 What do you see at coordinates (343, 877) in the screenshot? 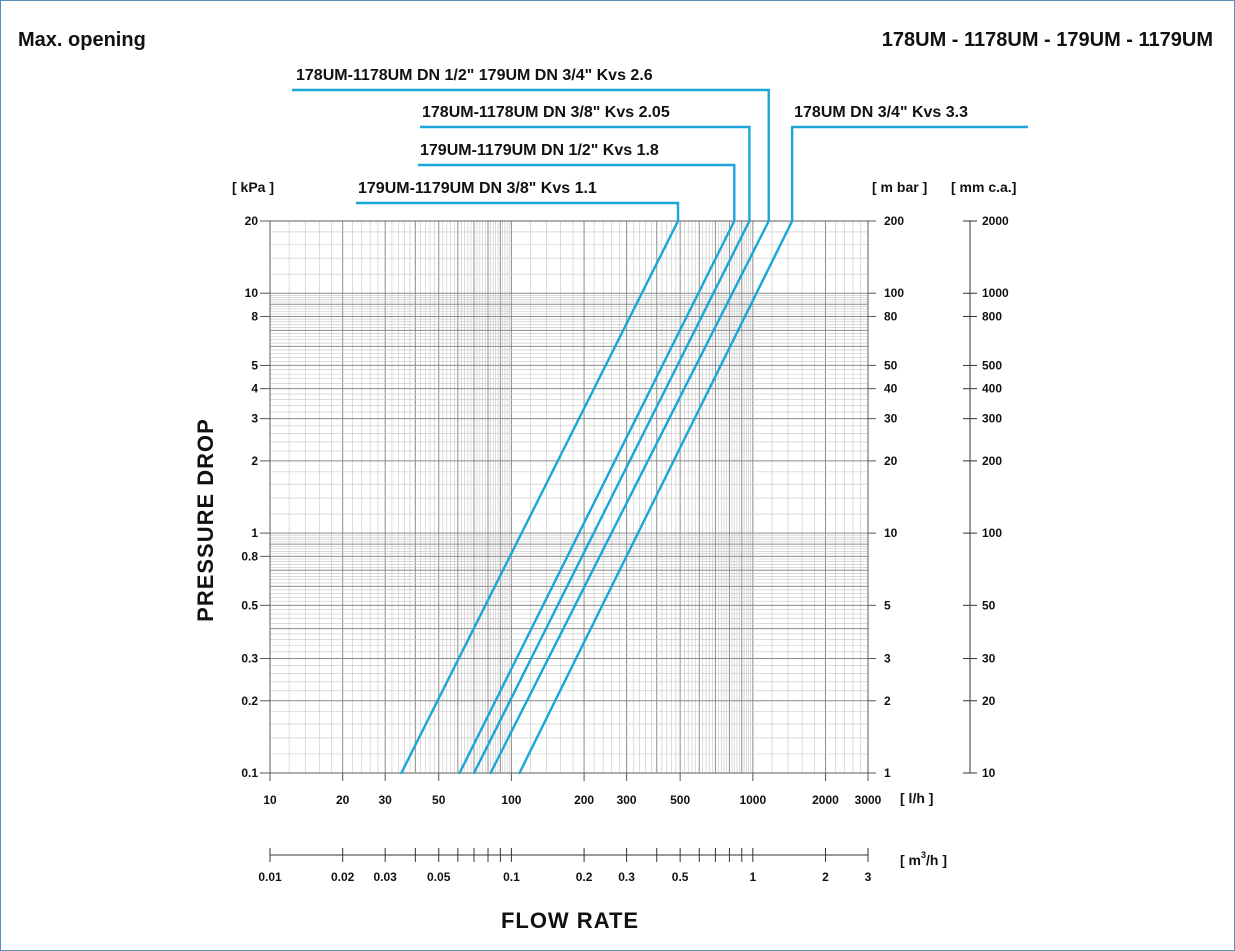
I see `x2-tick-label: 0.02` at bounding box center [343, 877].